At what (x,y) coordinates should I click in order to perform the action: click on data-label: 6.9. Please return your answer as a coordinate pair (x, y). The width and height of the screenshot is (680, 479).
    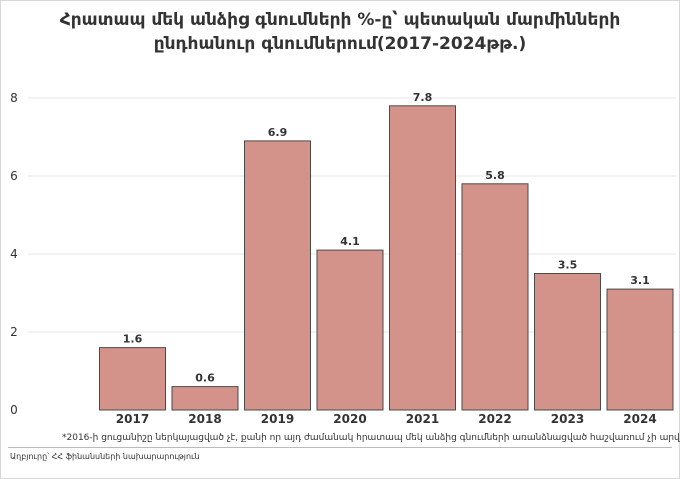
    Looking at the image, I should click on (278, 132).